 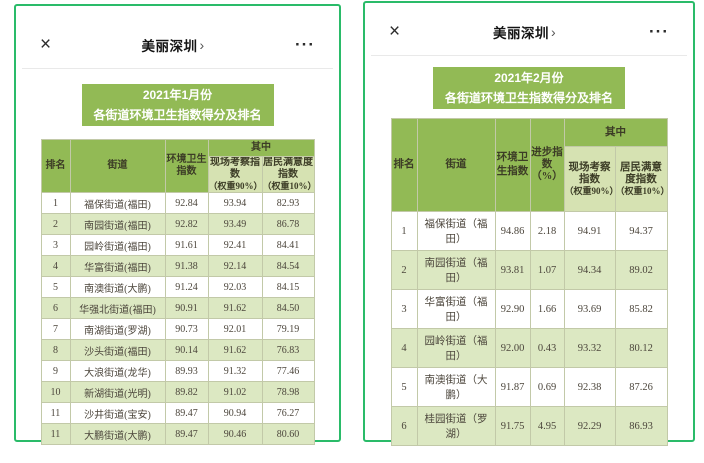 I want to click on cell-street: 福保街道(福田), so click(x=117, y=203).